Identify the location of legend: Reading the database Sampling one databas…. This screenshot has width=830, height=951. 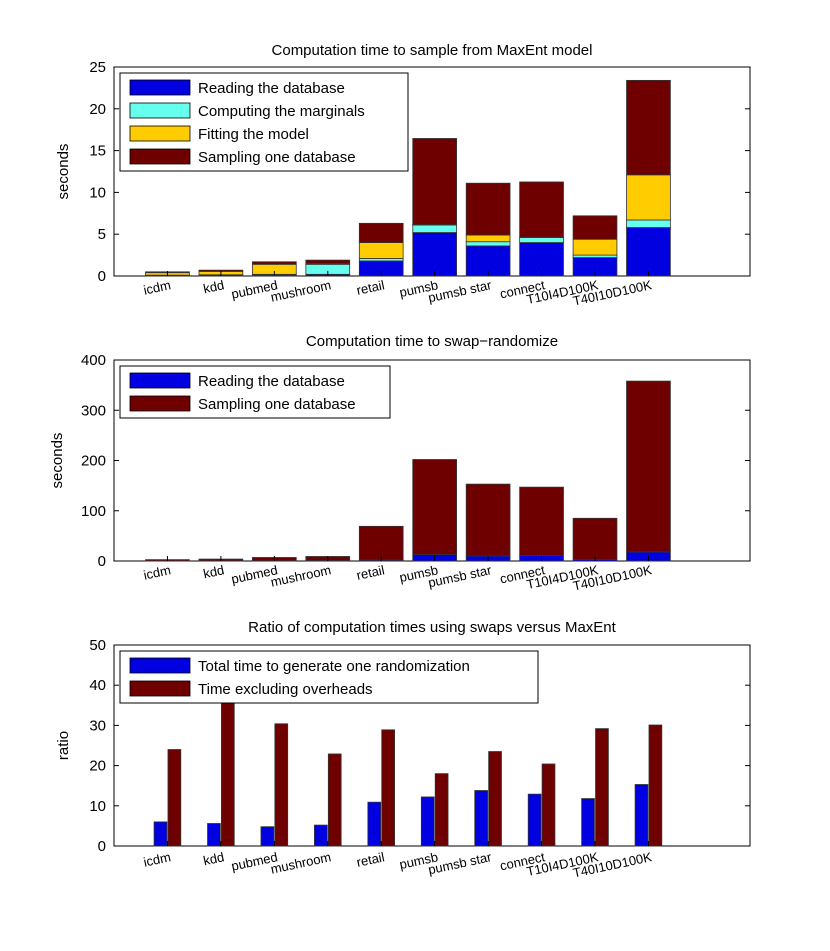
(255, 392).